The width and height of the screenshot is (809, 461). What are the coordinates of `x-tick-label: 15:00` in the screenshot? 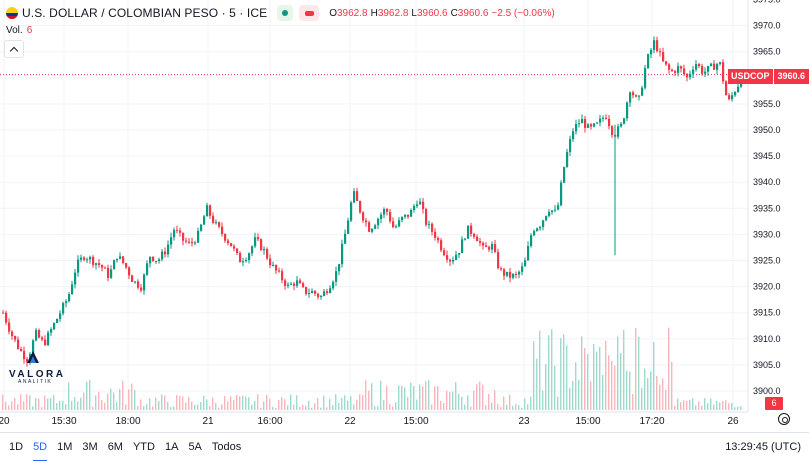 It's located at (415, 421).